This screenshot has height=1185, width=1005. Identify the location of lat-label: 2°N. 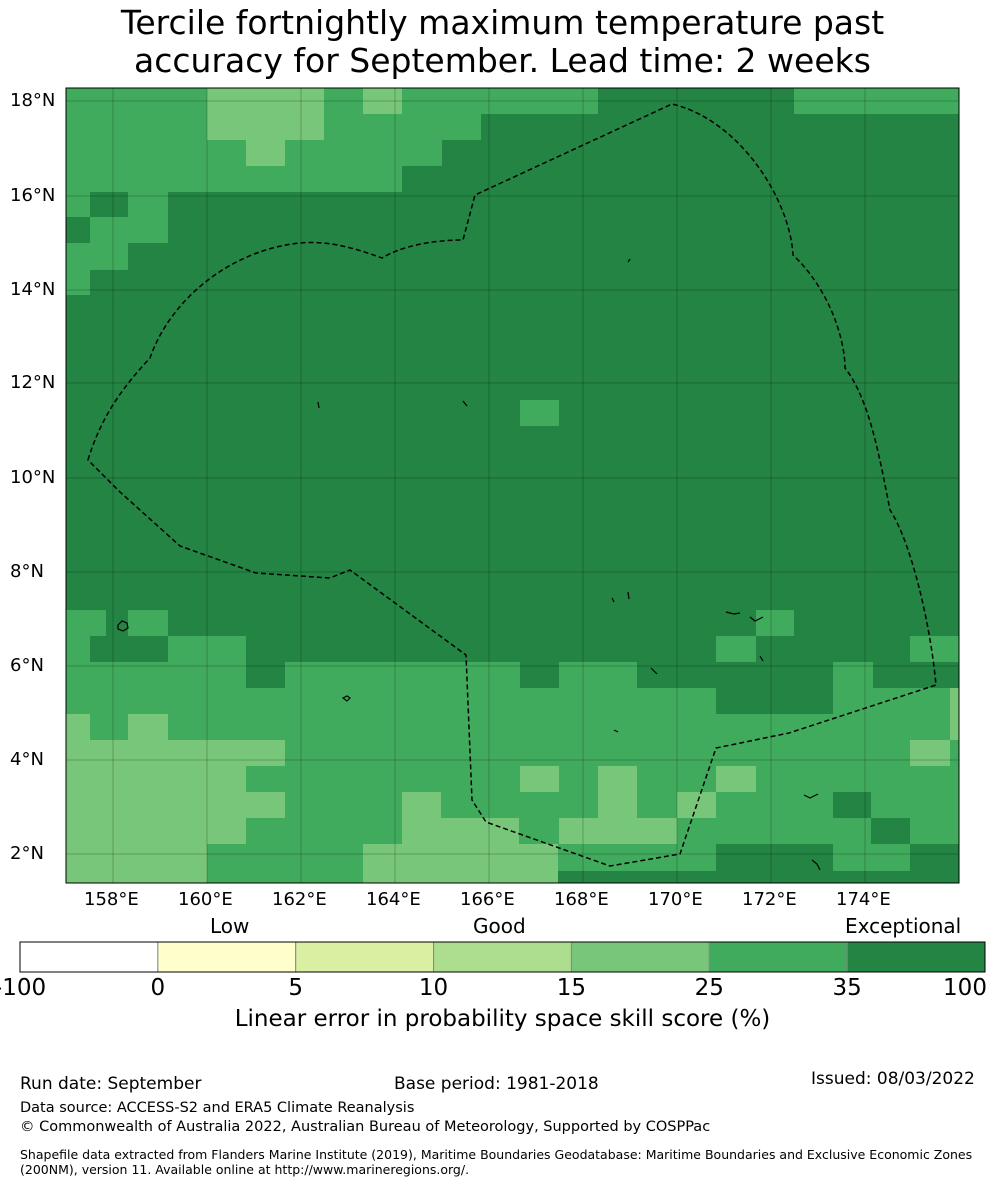
(27, 853).